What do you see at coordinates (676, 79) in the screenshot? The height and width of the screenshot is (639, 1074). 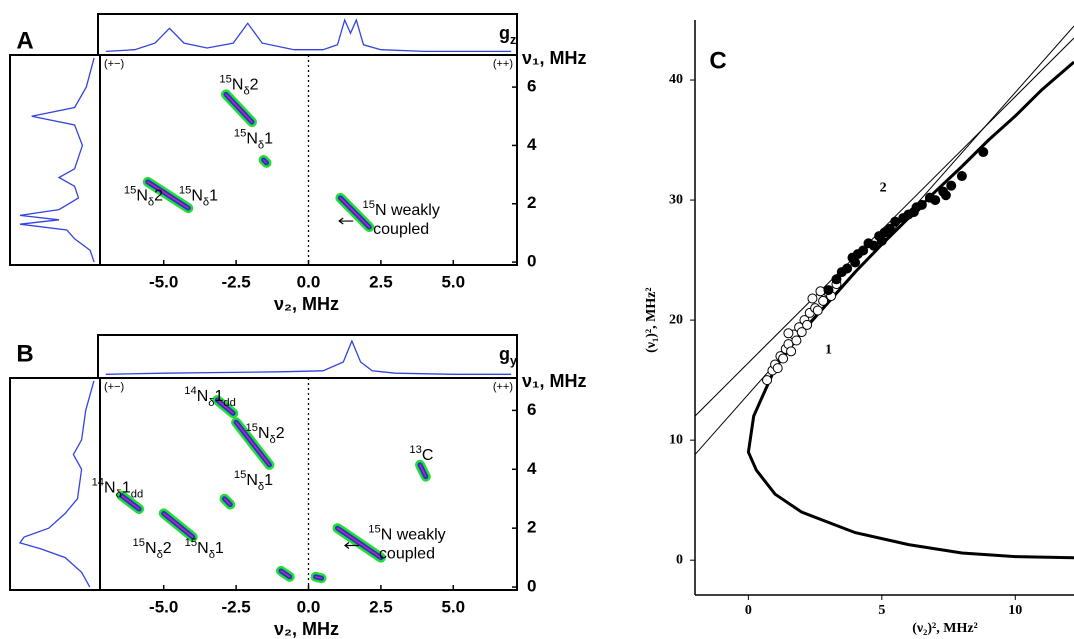 I see `y-tick-label: 40` at bounding box center [676, 79].